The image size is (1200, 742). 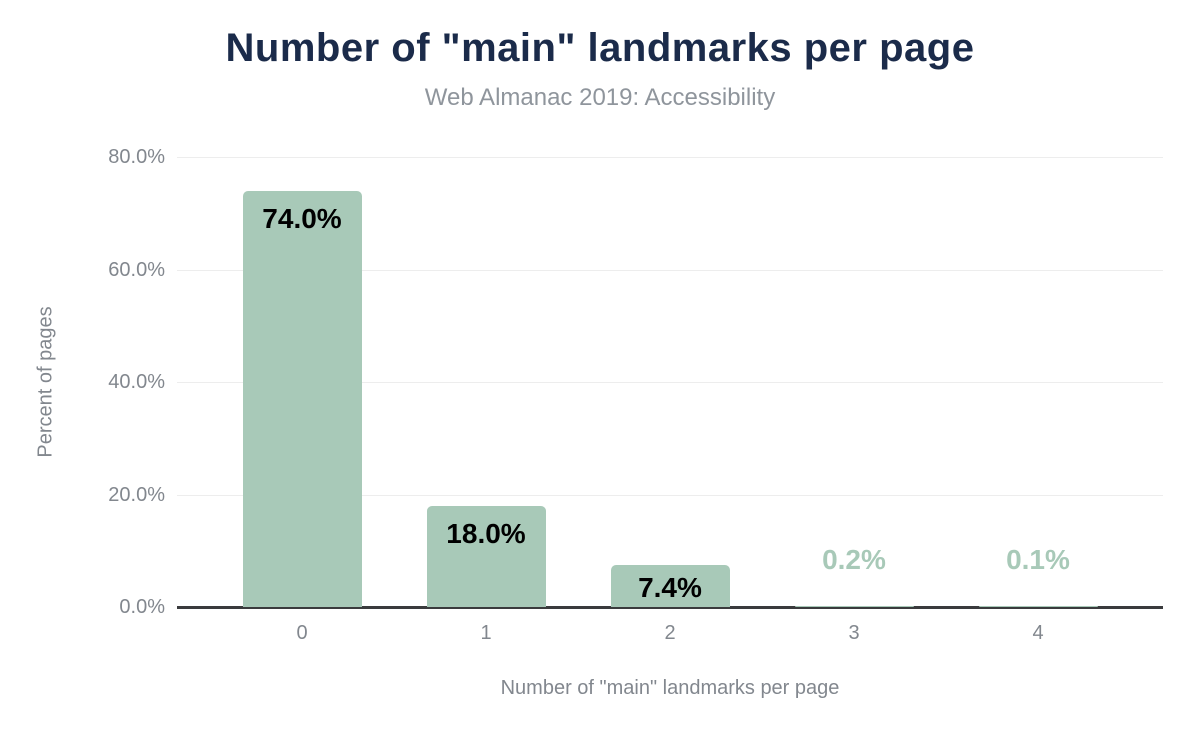 What do you see at coordinates (670, 607) in the screenshot?
I see `x-axis-line` at bounding box center [670, 607].